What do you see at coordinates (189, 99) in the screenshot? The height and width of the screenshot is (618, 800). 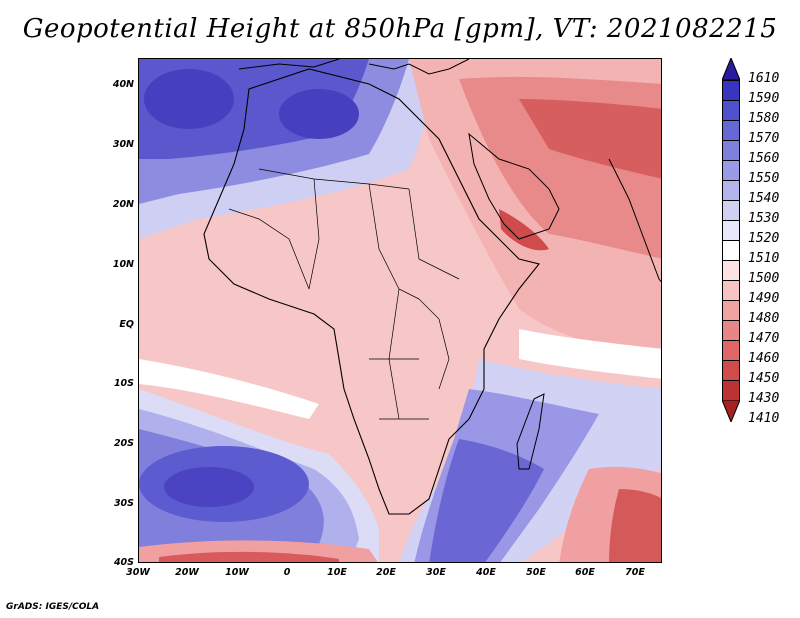 I see `field-north-atlantic-core` at bounding box center [189, 99].